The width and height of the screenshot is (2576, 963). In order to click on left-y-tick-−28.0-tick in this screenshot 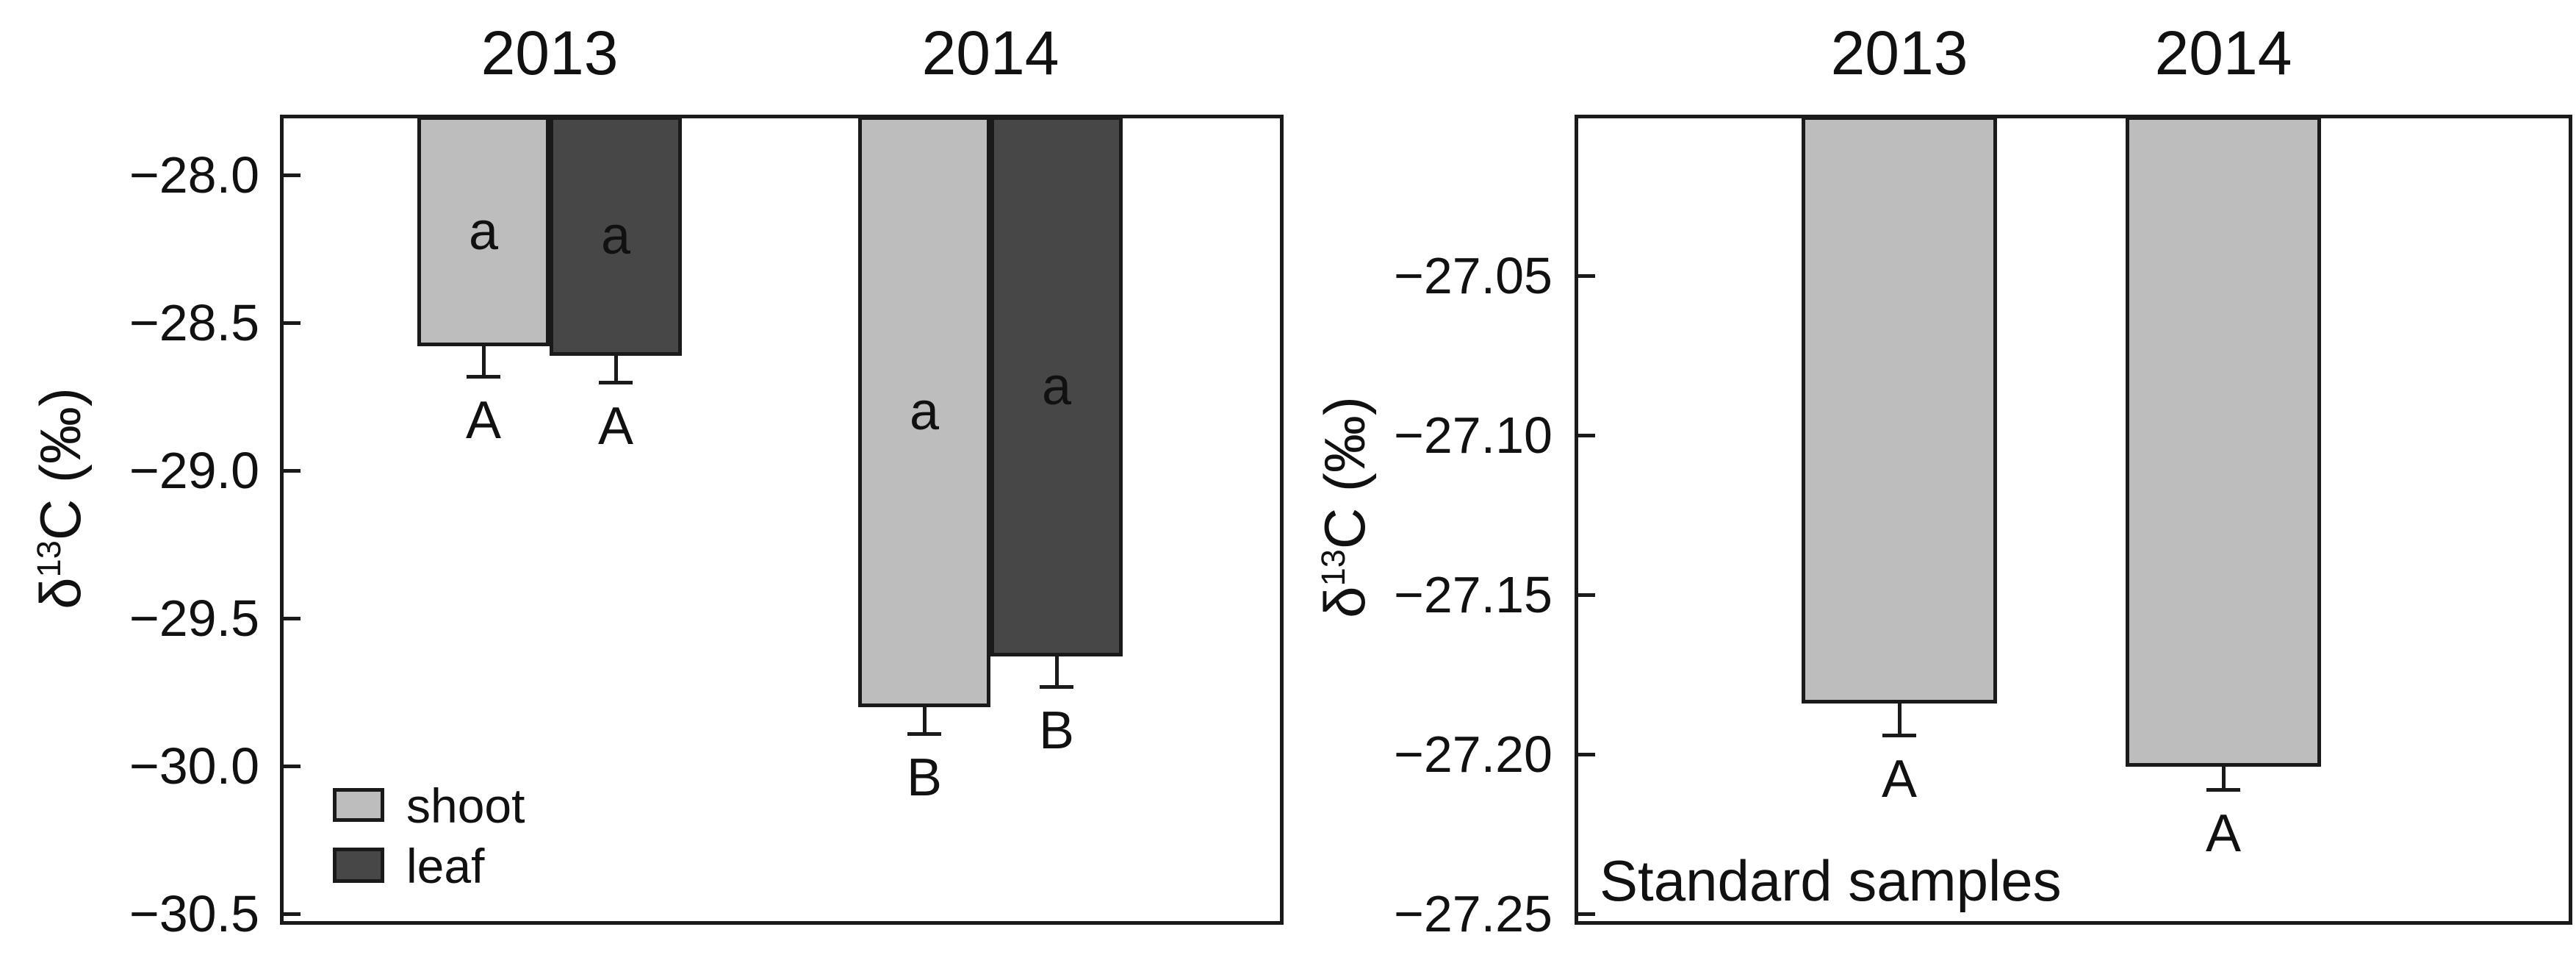, I will do `click(291, 175)`.